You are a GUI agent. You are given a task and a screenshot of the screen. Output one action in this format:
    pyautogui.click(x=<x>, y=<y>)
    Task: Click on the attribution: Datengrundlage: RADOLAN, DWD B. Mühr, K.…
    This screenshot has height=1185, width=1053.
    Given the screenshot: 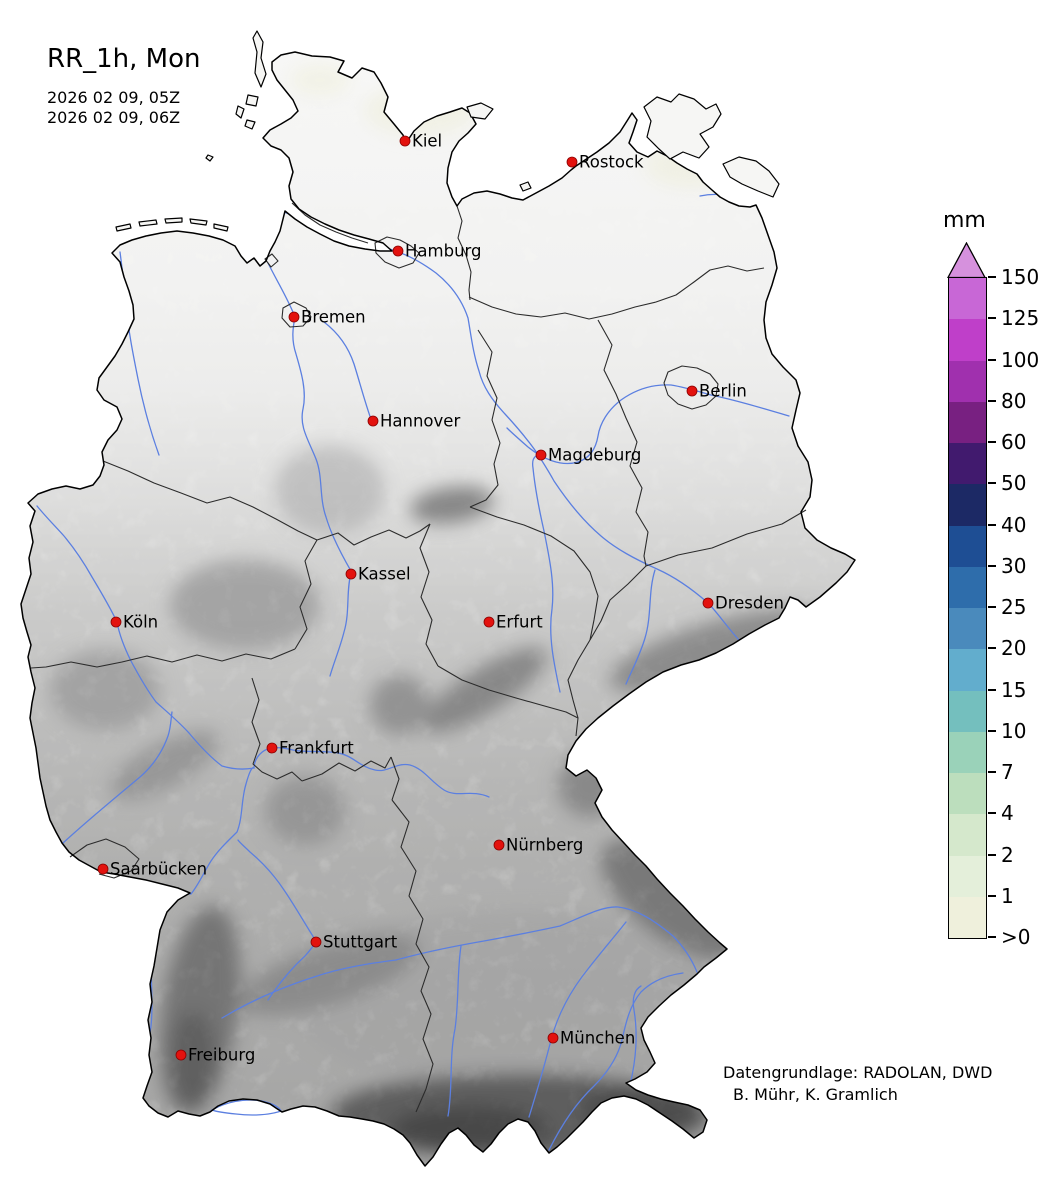 What is the action you would take?
    pyautogui.click(x=857, y=1083)
    